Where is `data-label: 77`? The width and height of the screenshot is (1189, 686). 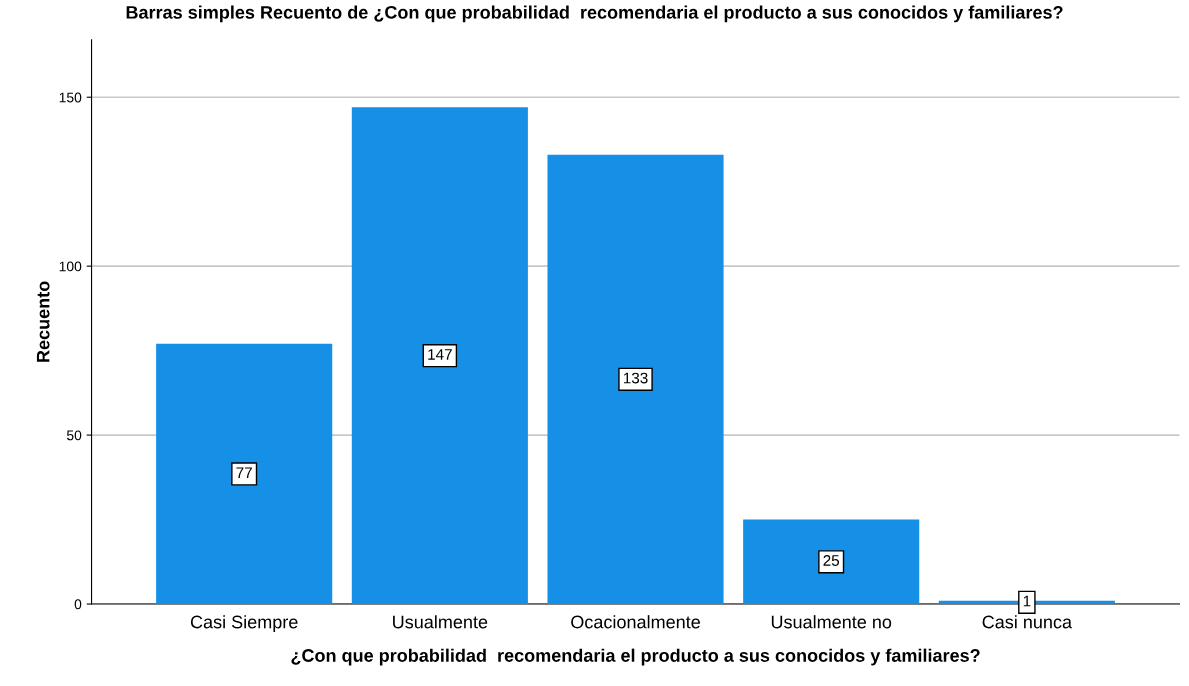 data-label: 77 is located at coordinates (244, 472).